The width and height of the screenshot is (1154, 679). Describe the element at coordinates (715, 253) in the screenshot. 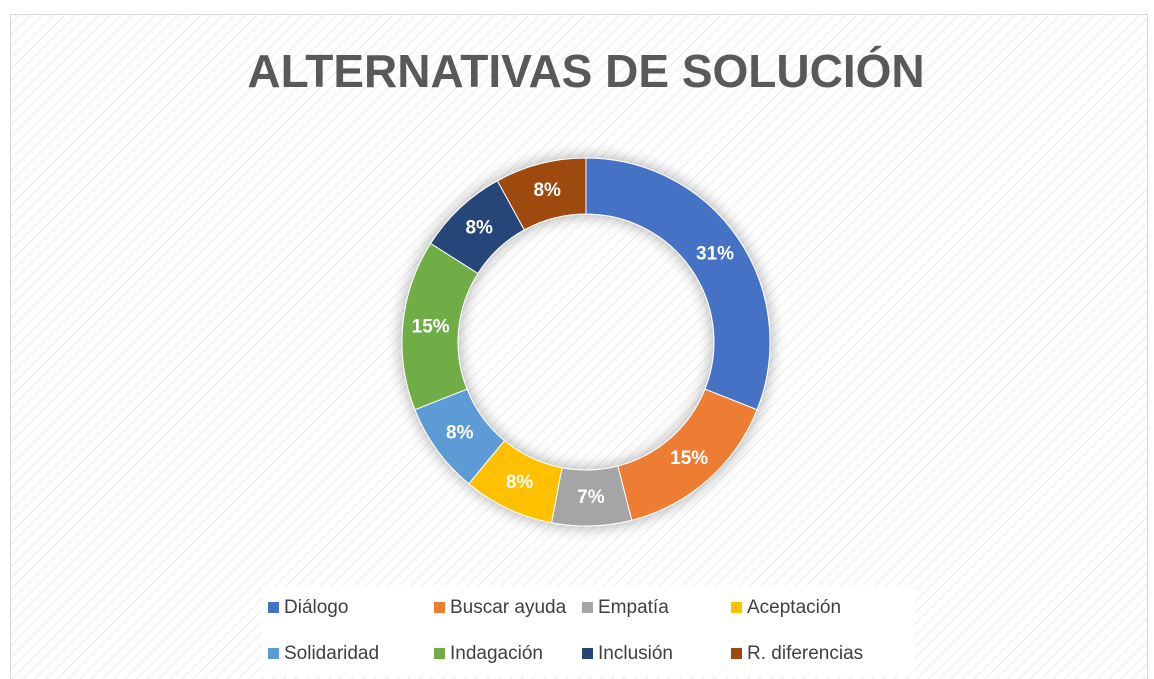

I see `value-label: 31%` at that location.